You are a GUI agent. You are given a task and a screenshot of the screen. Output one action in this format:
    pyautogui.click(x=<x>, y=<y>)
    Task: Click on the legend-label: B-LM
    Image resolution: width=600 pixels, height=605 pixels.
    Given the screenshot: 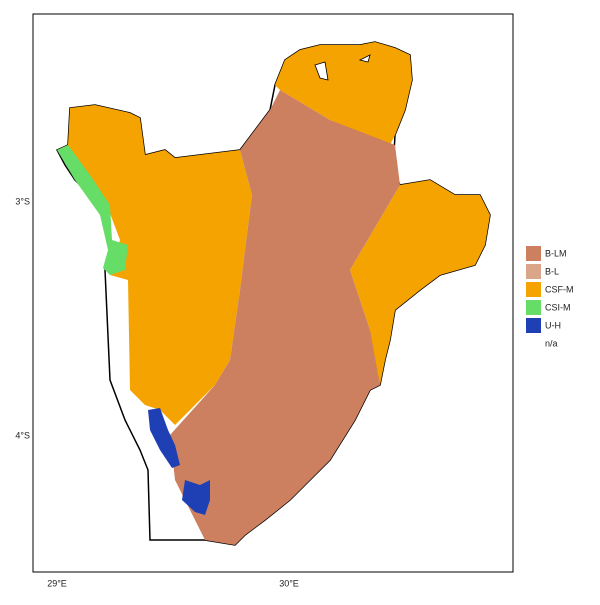 What is the action you would take?
    pyautogui.click(x=556, y=253)
    